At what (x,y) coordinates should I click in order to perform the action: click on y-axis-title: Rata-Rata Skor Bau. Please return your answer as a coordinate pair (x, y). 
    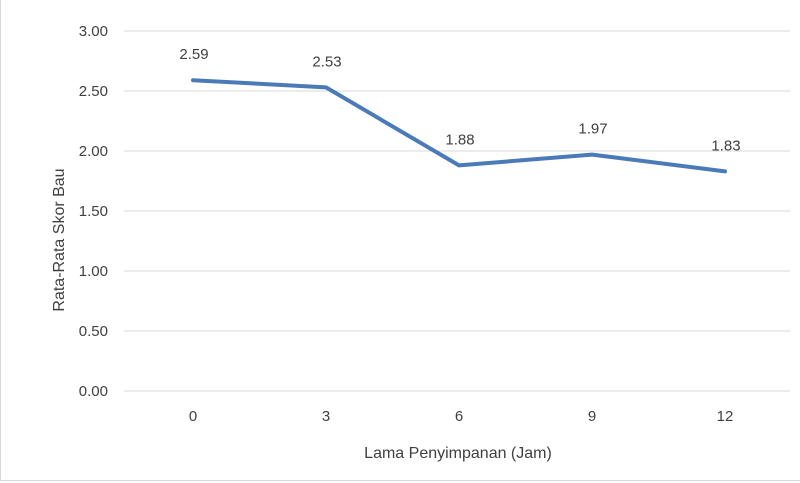
    Looking at the image, I should click on (59, 239).